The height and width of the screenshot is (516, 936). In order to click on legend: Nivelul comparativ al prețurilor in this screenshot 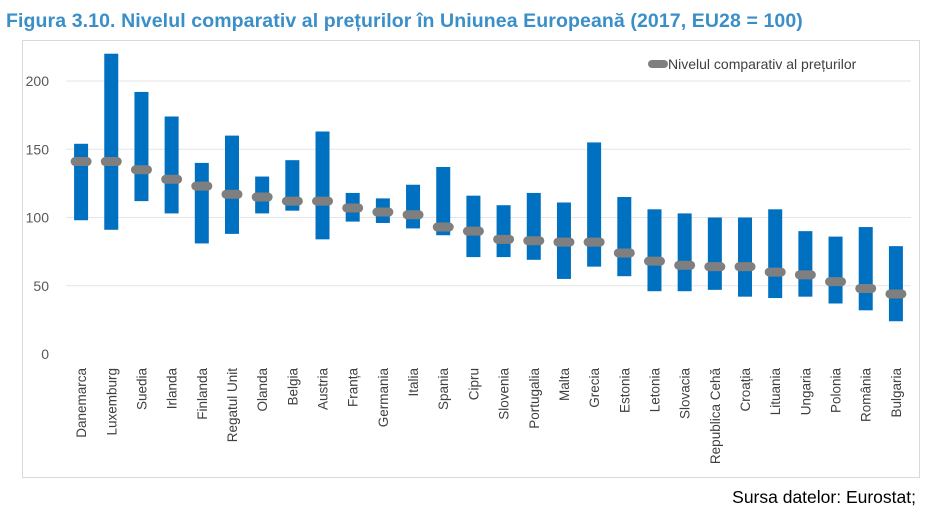, I will do `click(752, 64)`.